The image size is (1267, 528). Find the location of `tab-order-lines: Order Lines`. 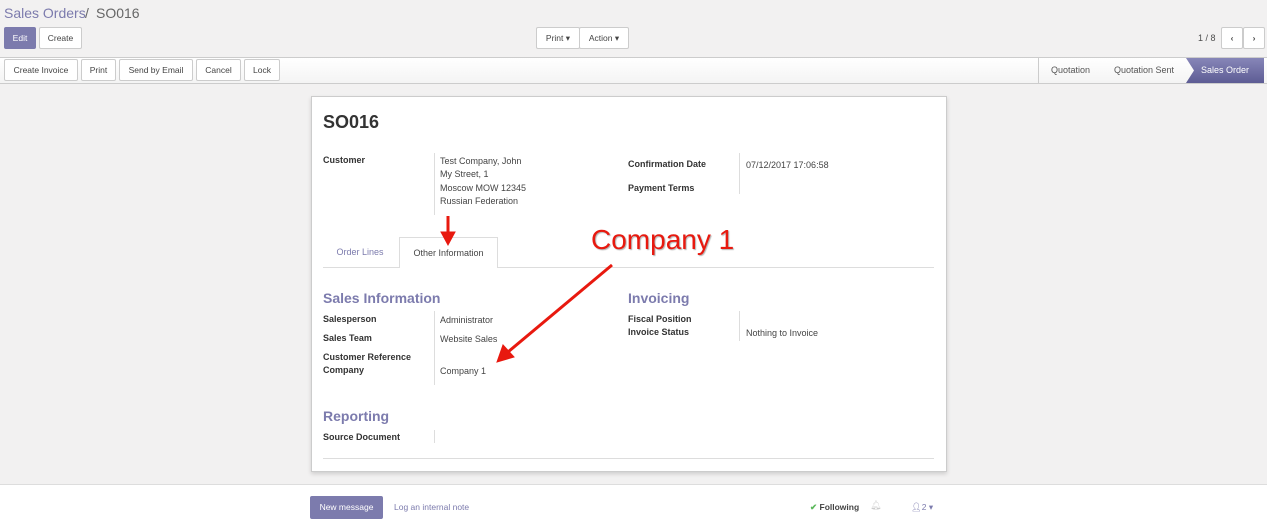

tab-order-lines: Order Lines is located at coordinates (360, 252).